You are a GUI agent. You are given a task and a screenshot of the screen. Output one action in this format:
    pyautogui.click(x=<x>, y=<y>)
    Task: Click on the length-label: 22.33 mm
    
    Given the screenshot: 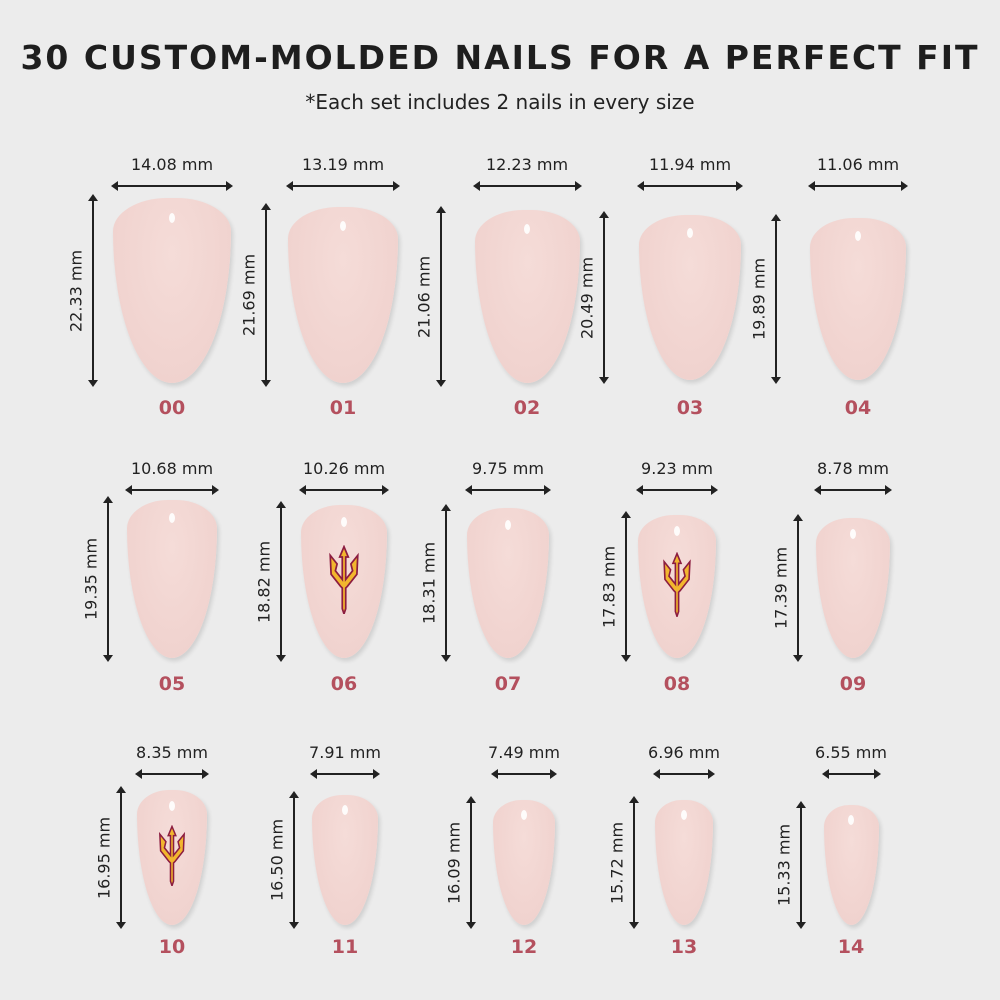 What is the action you would take?
    pyautogui.click(x=76, y=290)
    